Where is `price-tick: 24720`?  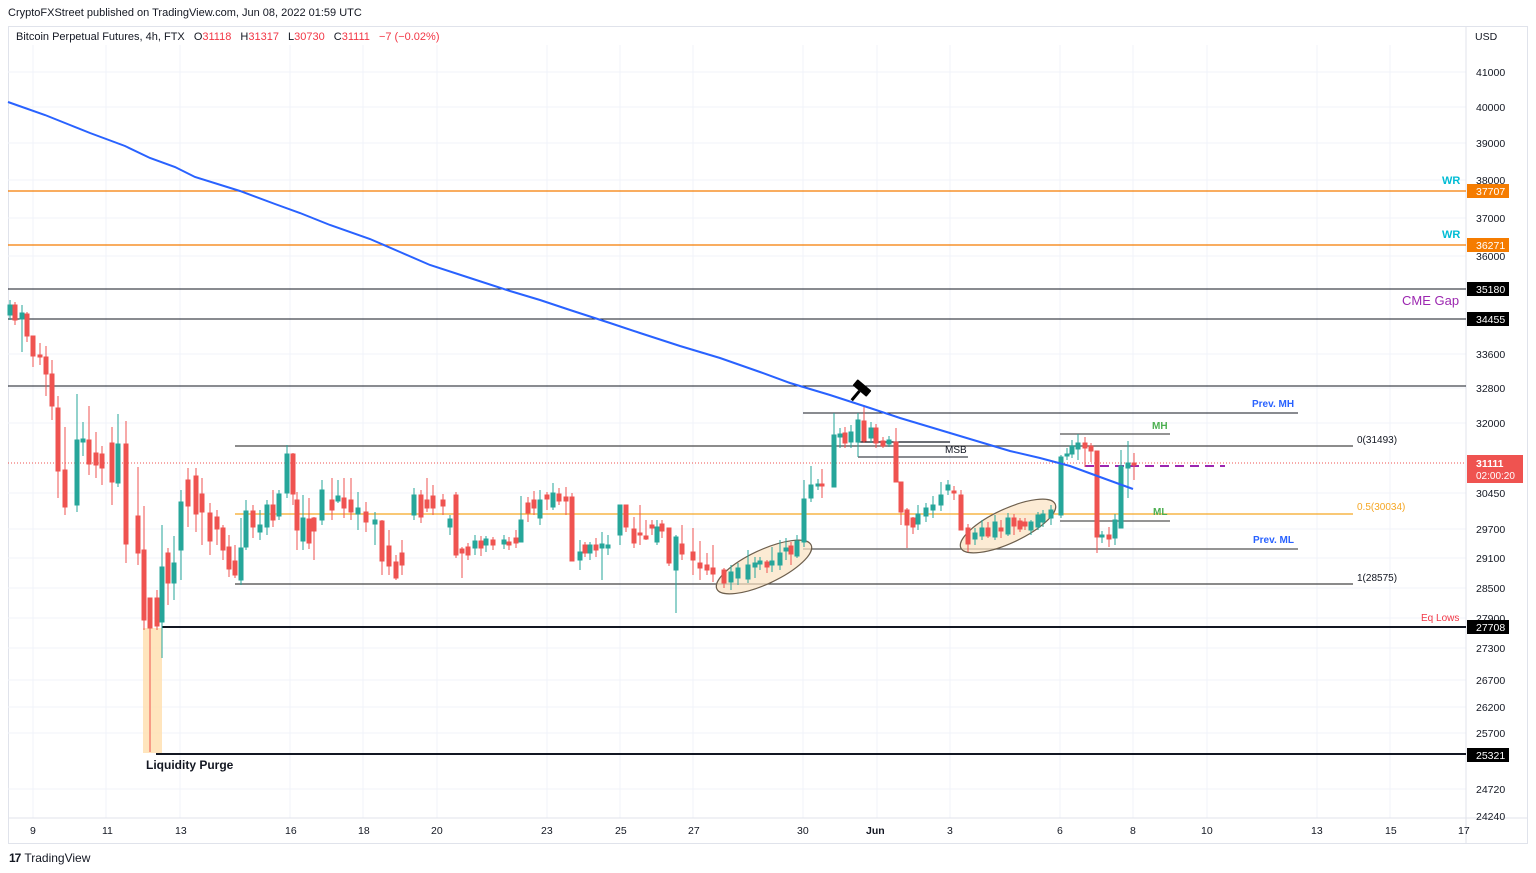
price-tick: 24720 is located at coordinates (1490, 790).